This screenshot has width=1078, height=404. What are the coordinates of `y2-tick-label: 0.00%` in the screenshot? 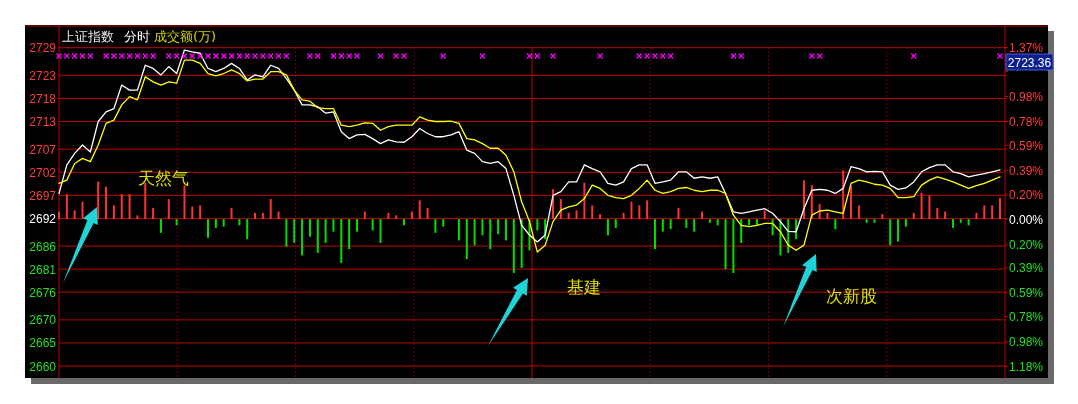 It's located at (1026, 219).